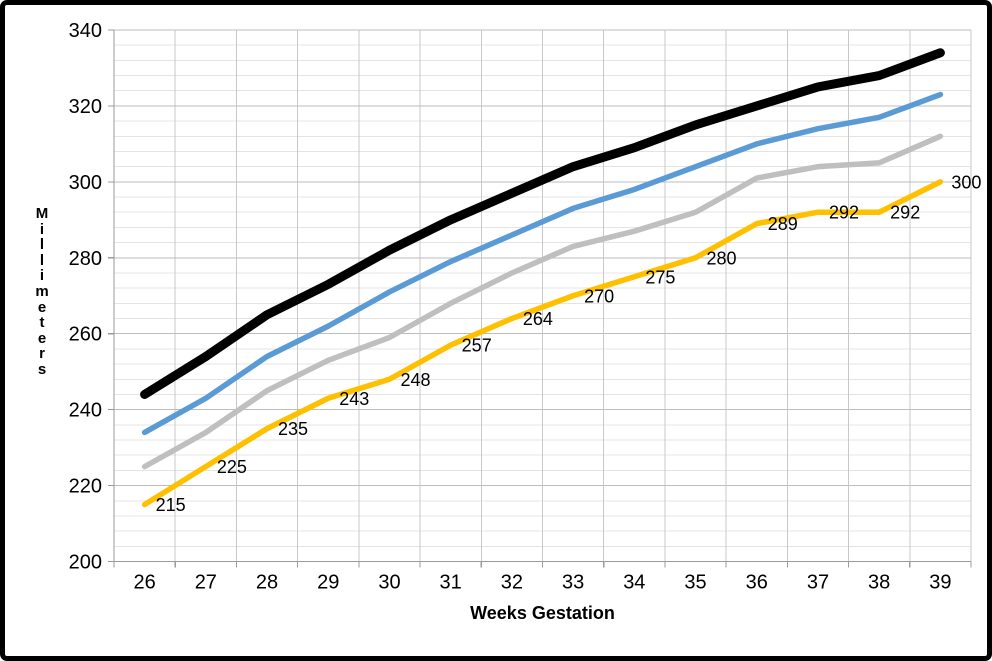  What do you see at coordinates (389, 583) in the screenshot?
I see `x-tick-label: 30` at bounding box center [389, 583].